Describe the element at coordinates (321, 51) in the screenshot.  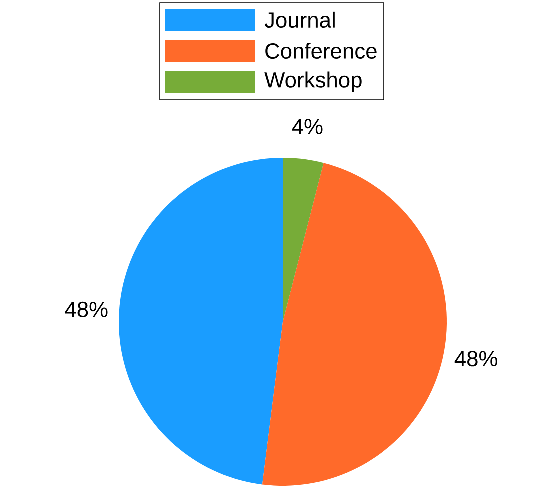
I see `legend-label: Conference` at that location.